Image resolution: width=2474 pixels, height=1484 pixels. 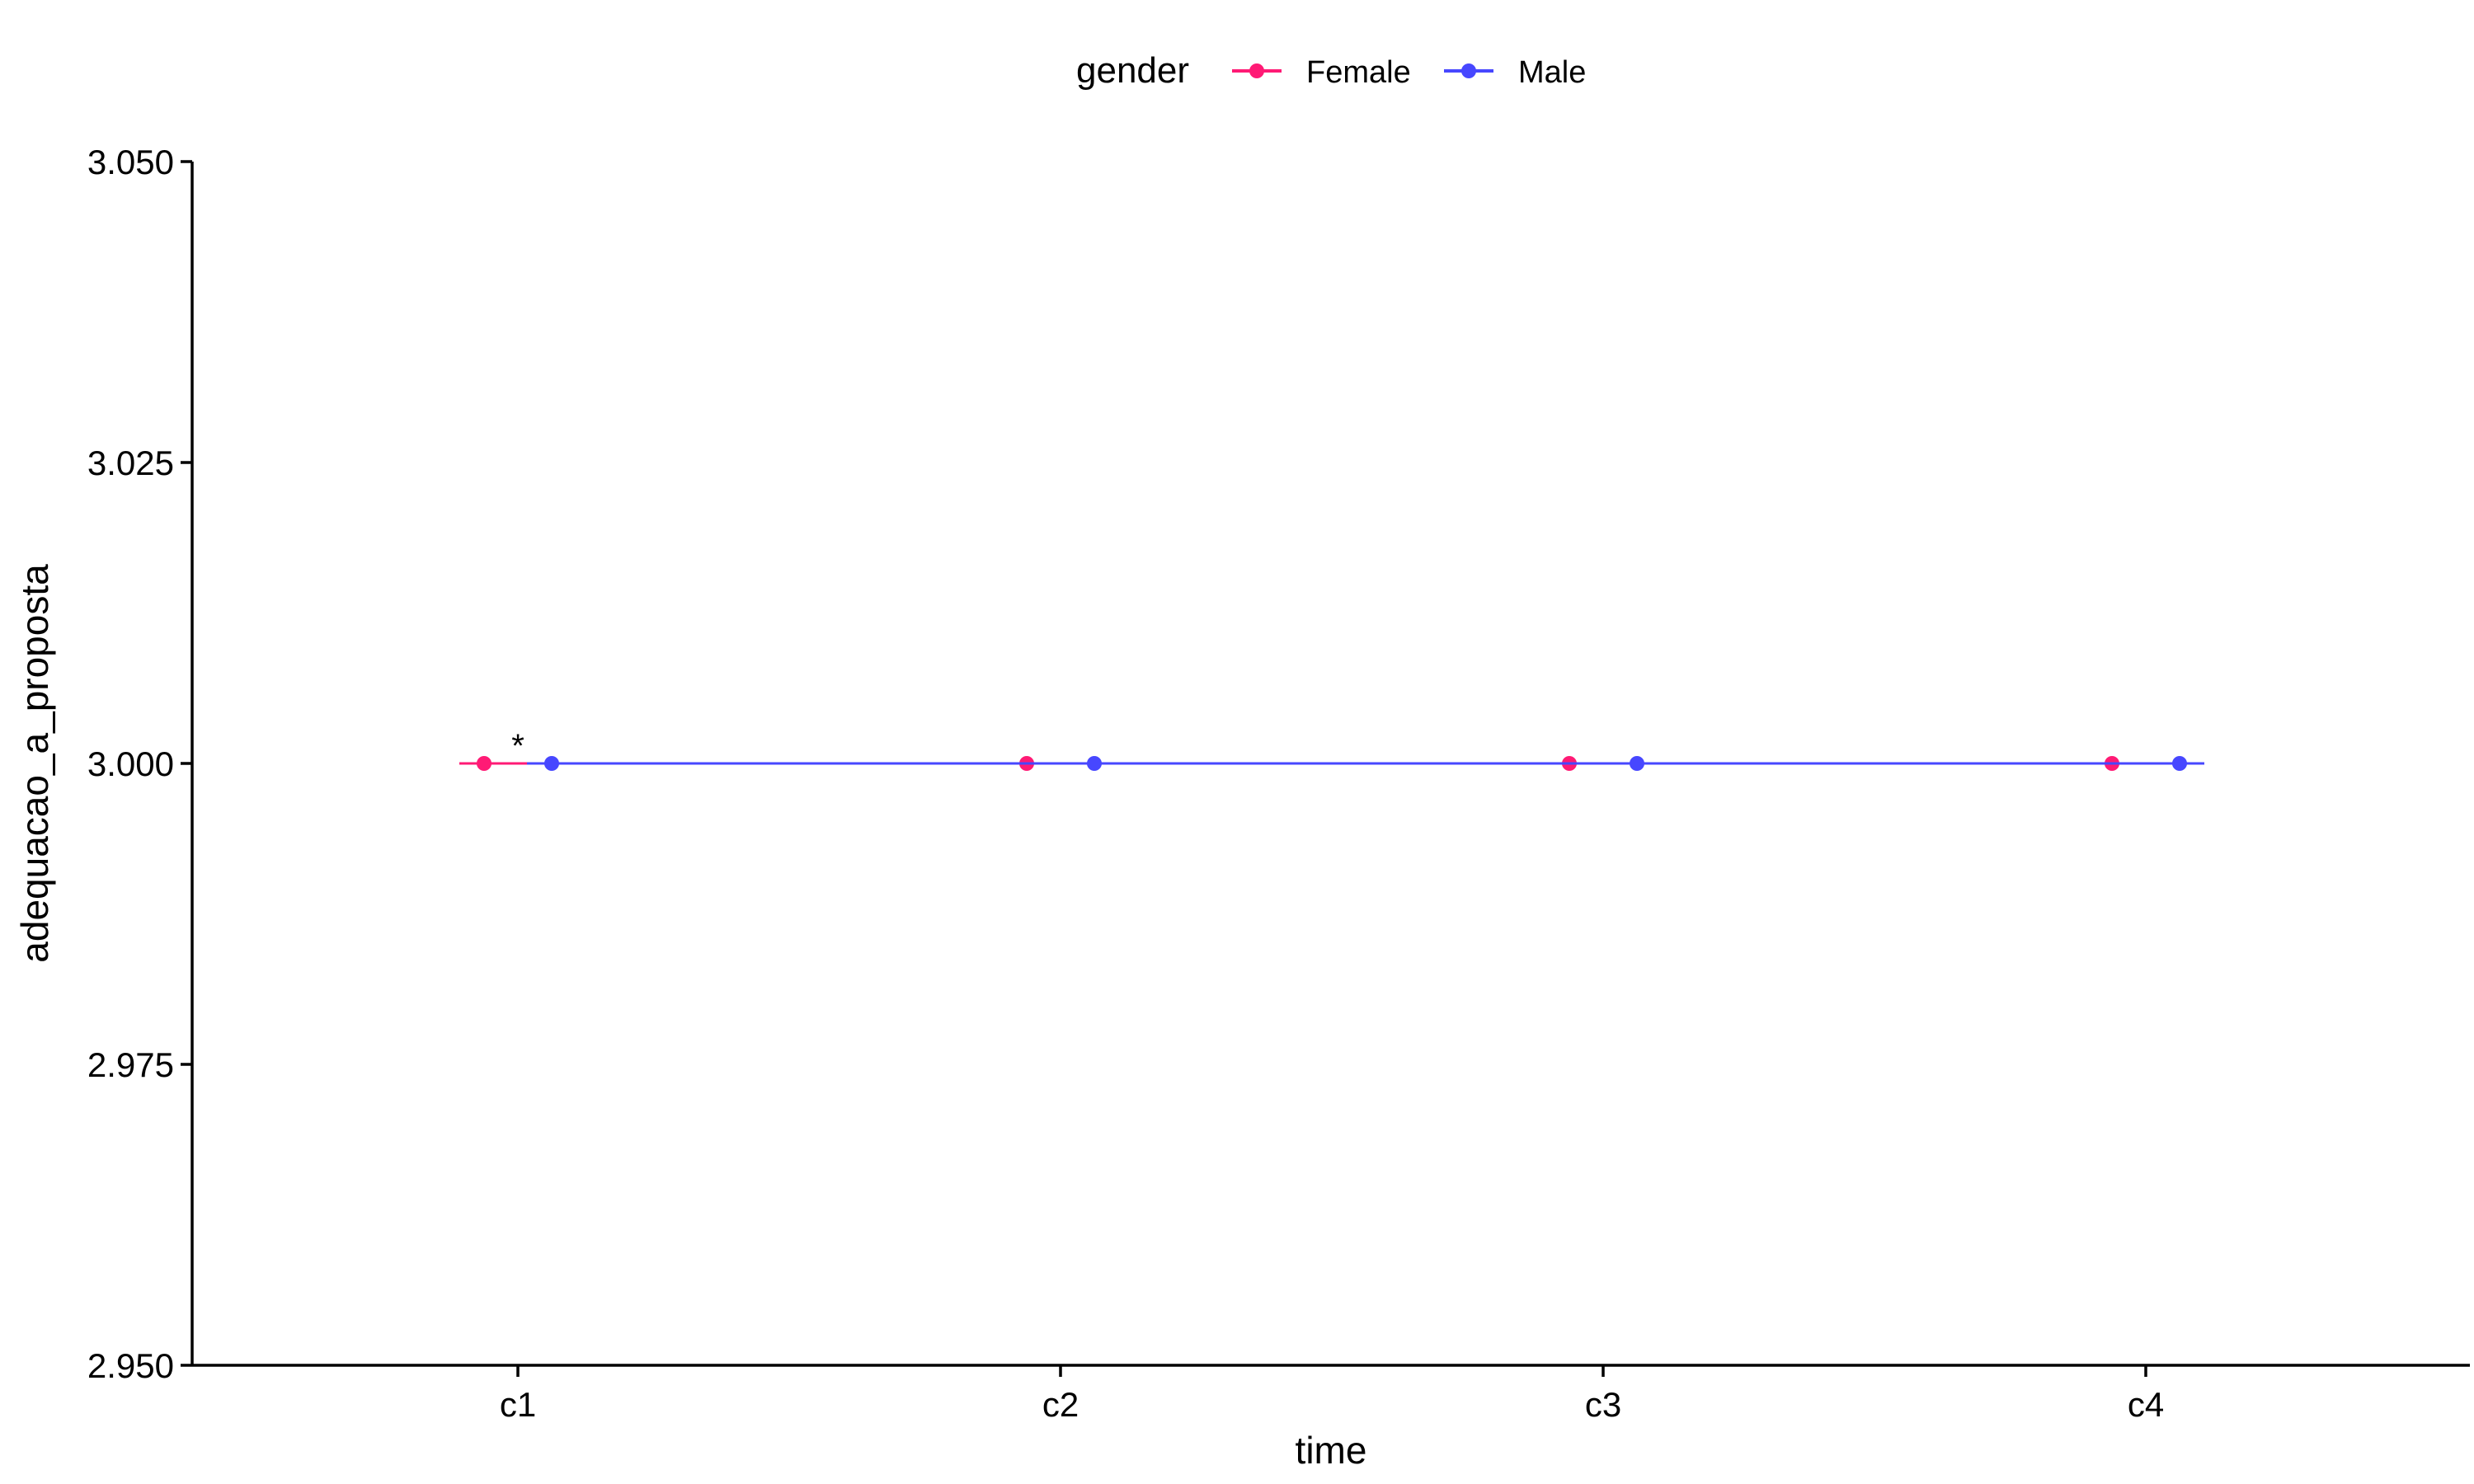 I want to click on legend-male-marker, so click(x=1468, y=70).